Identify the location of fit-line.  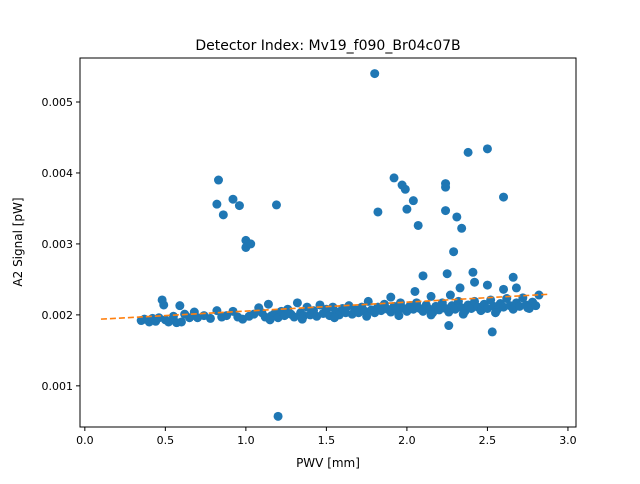
(324, 306).